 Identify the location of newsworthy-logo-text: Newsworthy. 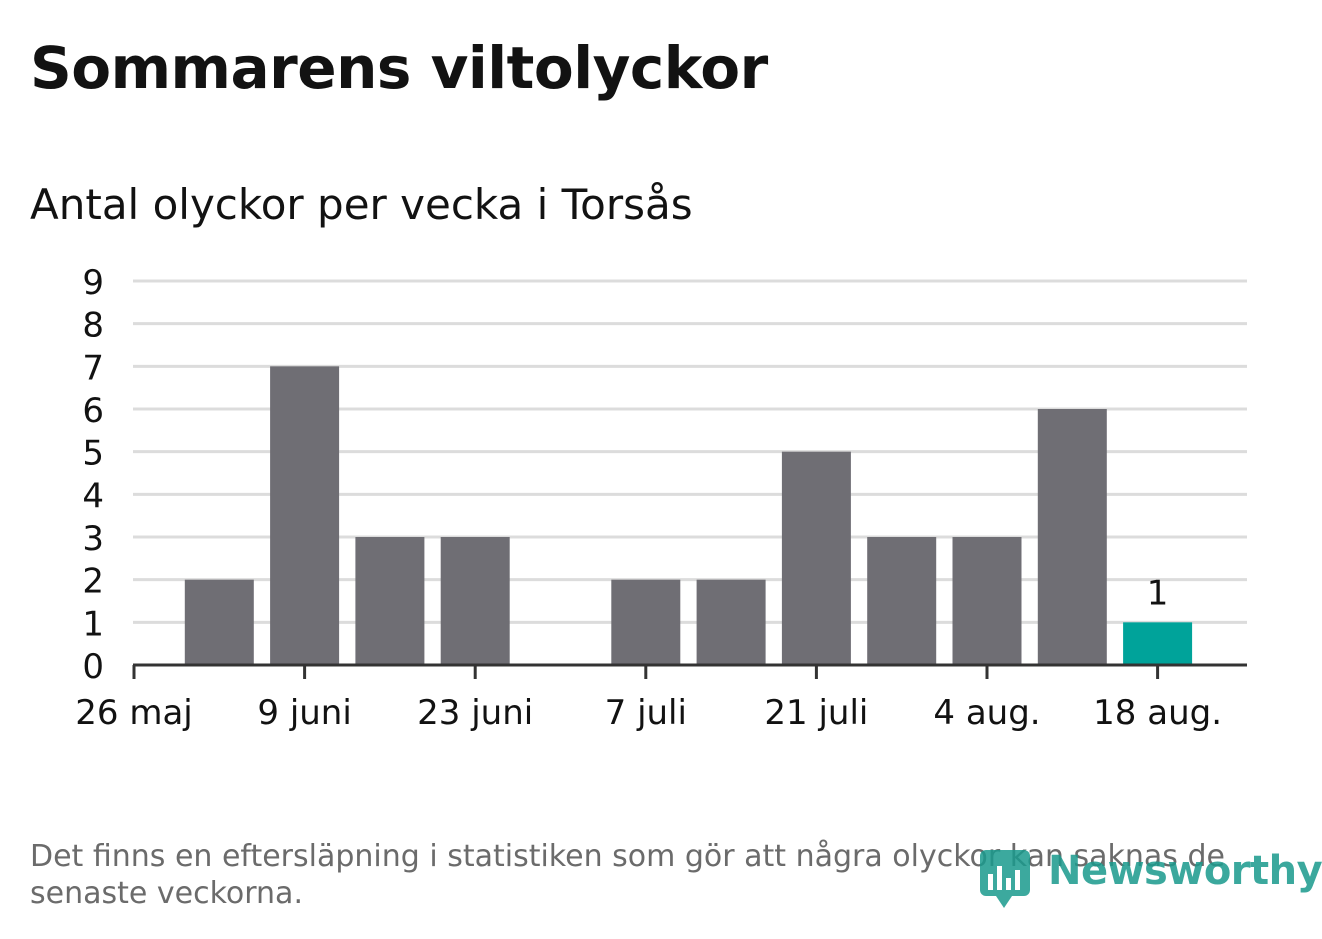
(1185, 871).